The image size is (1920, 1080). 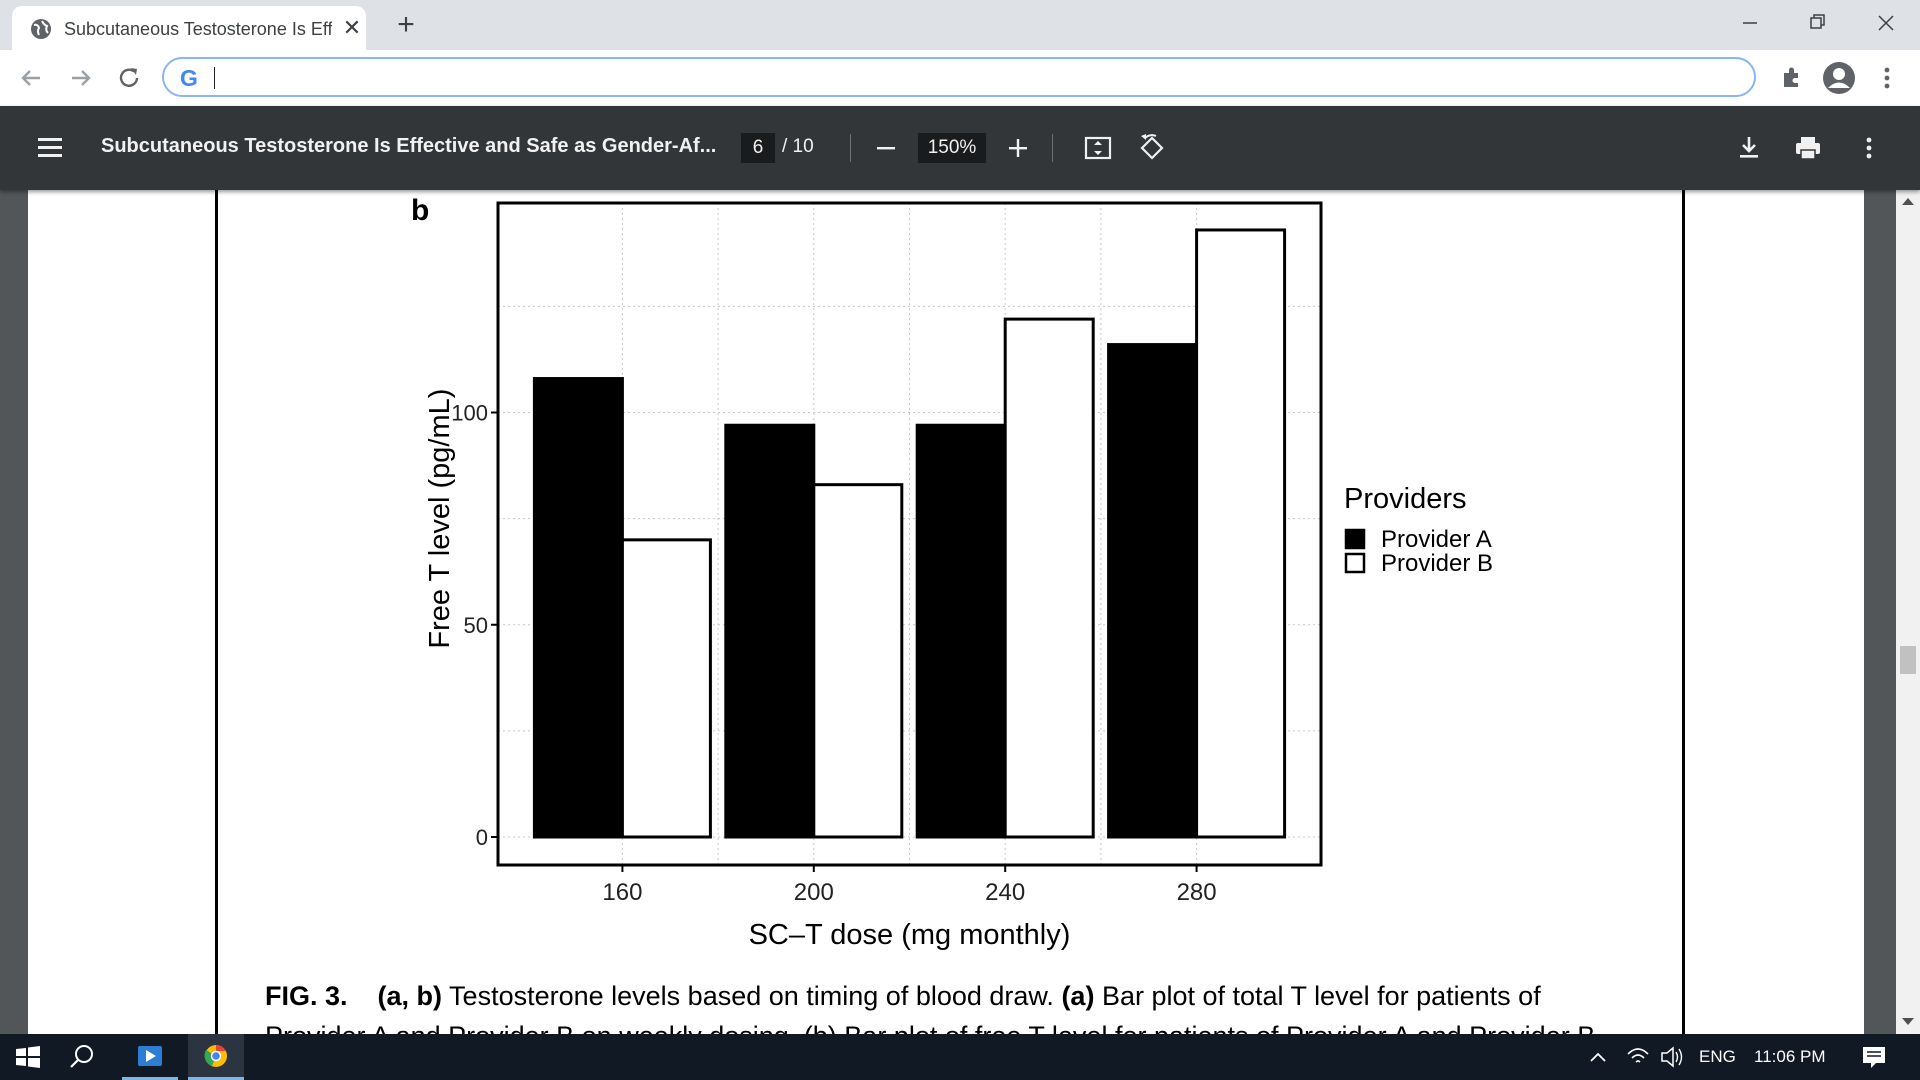 What do you see at coordinates (1908, 1021) in the screenshot?
I see `scroll-down-icon` at bounding box center [1908, 1021].